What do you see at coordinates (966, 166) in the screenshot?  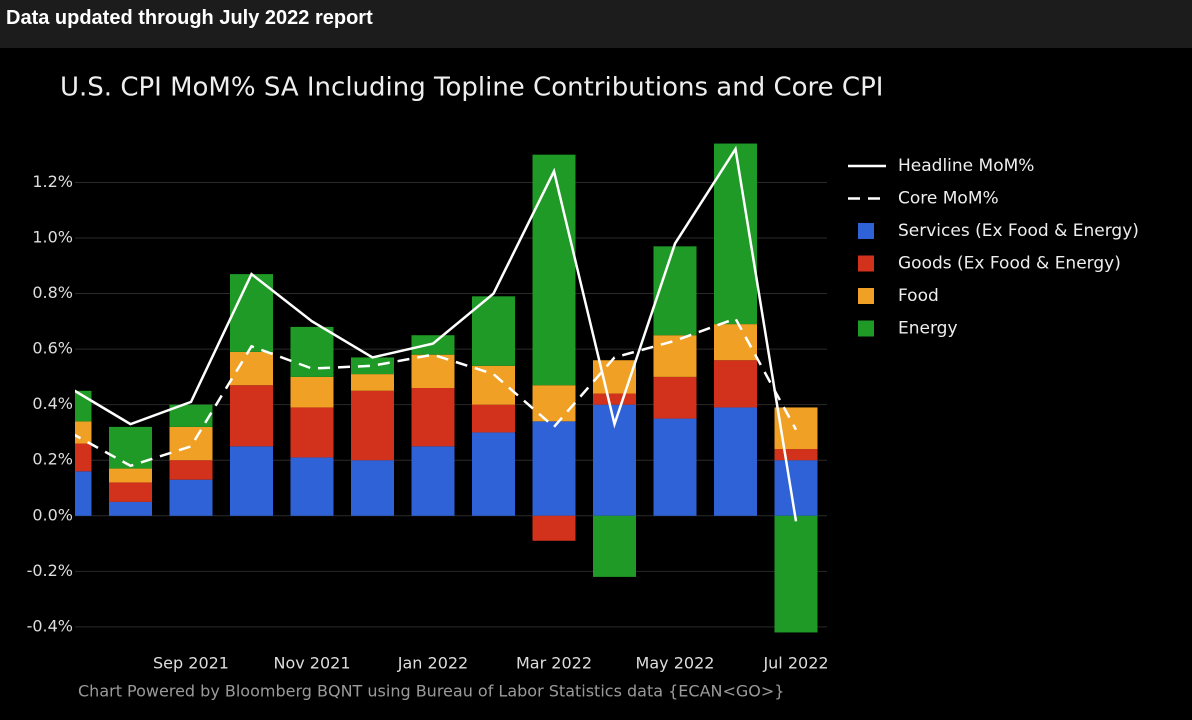 I see `legend-label: Headline MoM%` at bounding box center [966, 166].